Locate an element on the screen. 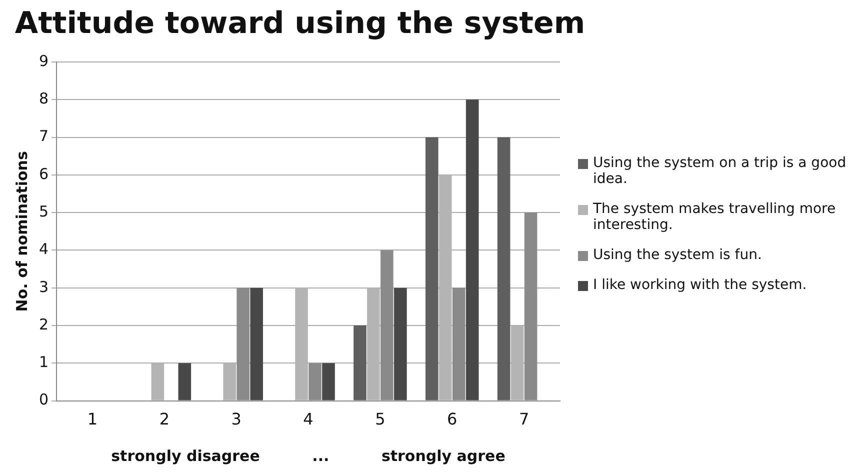  y-tick-label: 6 is located at coordinates (43, 173).